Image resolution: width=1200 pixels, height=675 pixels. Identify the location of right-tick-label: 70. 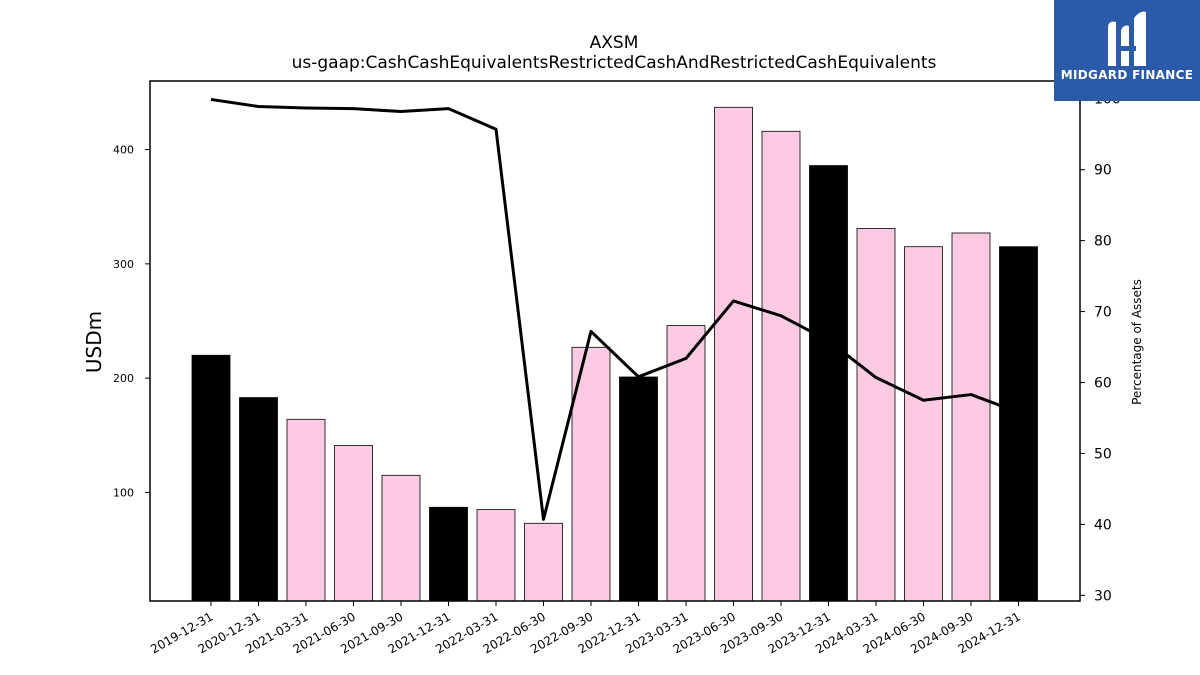
(1103, 313).